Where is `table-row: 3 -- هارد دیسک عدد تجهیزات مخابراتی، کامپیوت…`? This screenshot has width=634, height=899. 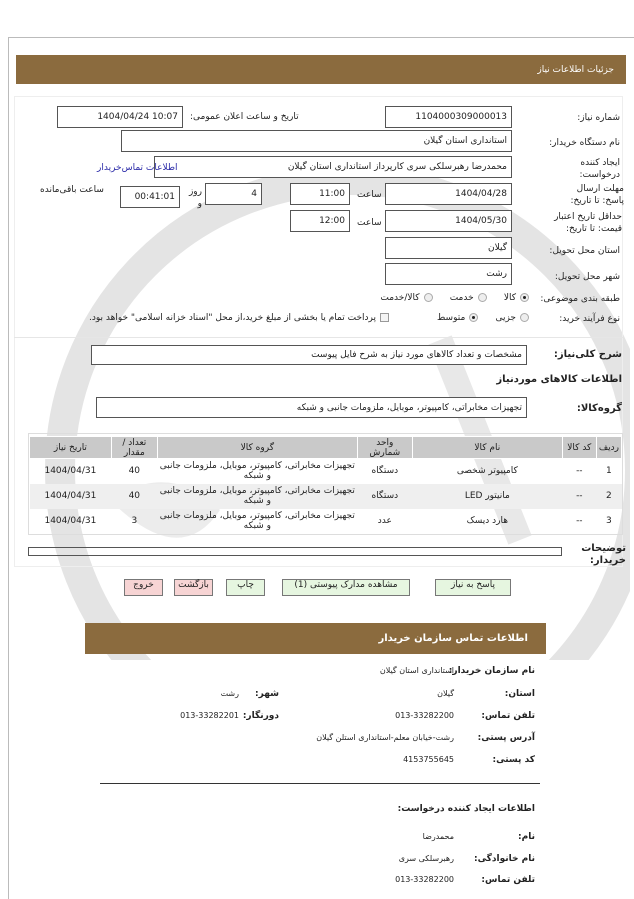 table-row: 3 -- هارد دیسک عدد تجهیزات مخابراتی، کامپیوت… is located at coordinates (326, 521).